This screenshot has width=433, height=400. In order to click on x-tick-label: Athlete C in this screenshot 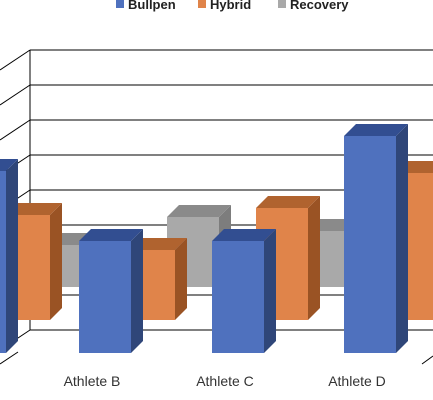, I will do `click(225, 381)`.